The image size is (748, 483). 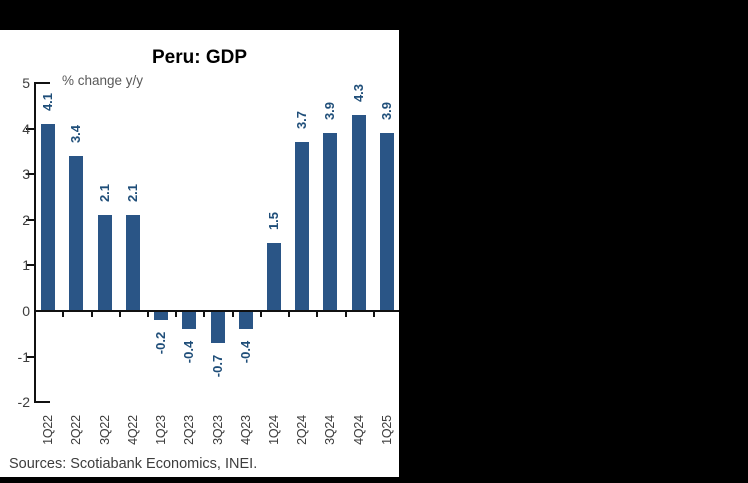 I want to click on bar-4Q22, so click(x=132, y=263).